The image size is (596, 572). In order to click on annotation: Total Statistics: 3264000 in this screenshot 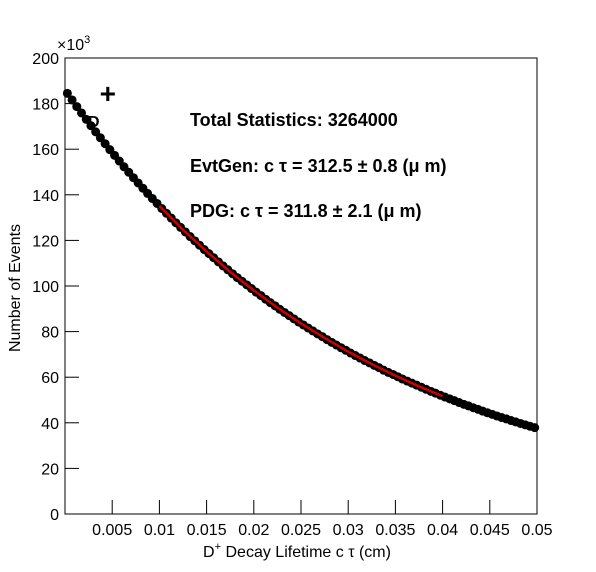, I will do `click(294, 120)`.